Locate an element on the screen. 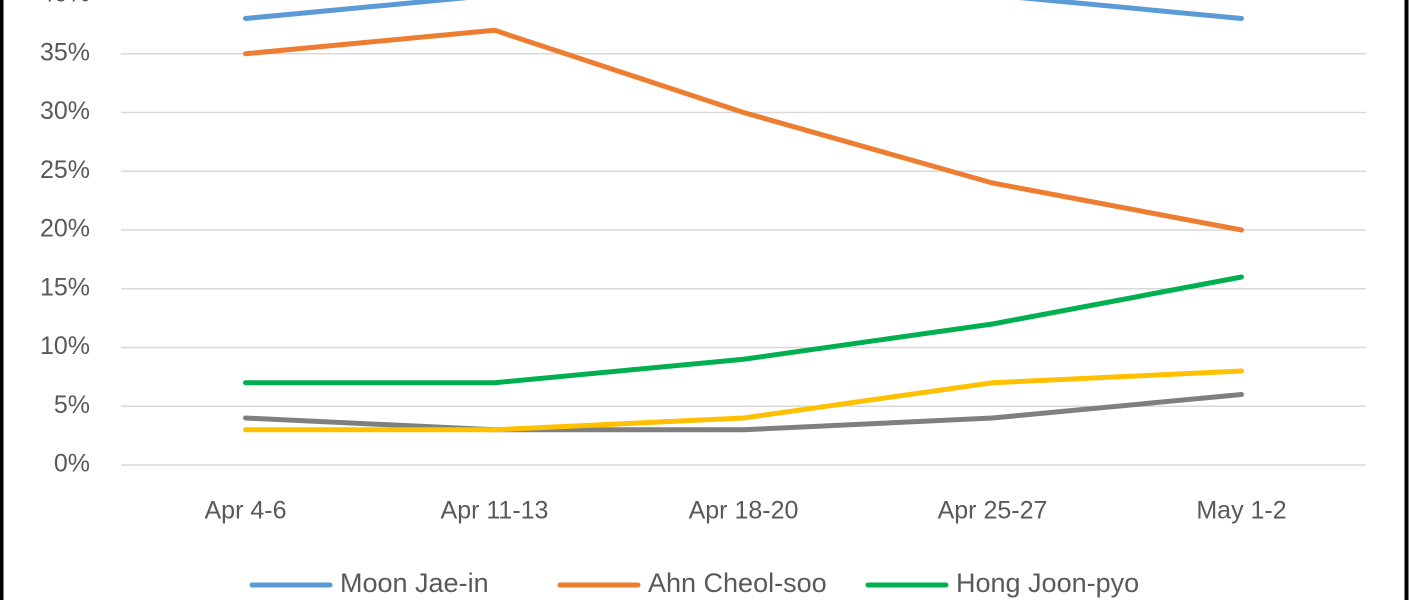  legend-label: Moon Jae-in is located at coordinates (414, 583).